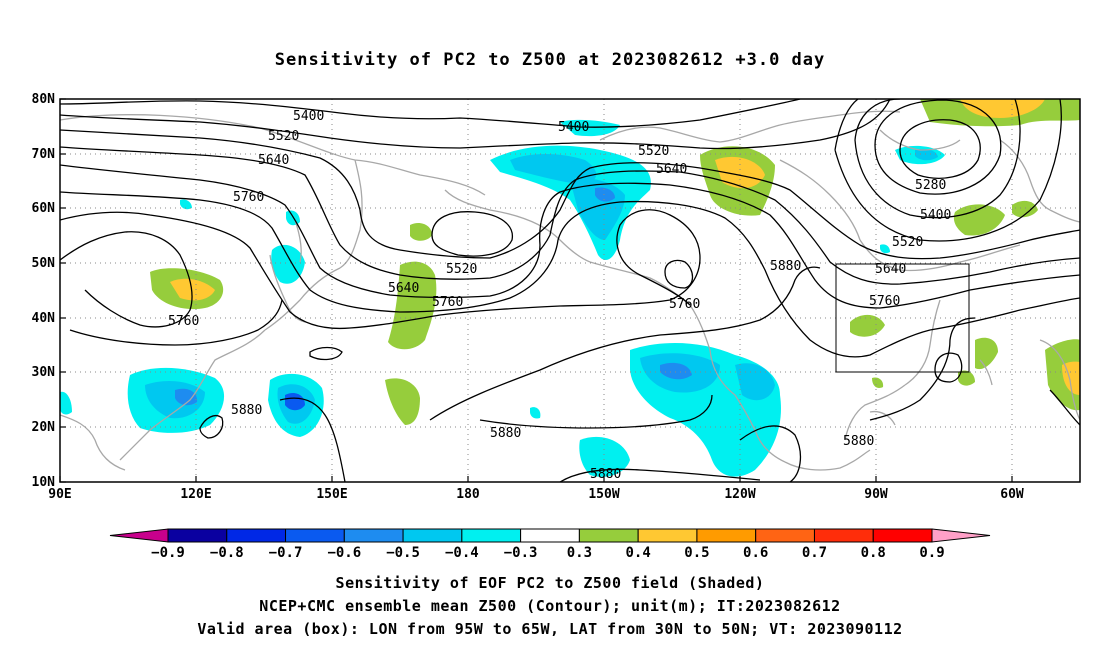 The height and width of the screenshot is (650, 1100). Describe the element at coordinates (814, 553) in the screenshot. I see `colorbar-label: 0.7` at that location.